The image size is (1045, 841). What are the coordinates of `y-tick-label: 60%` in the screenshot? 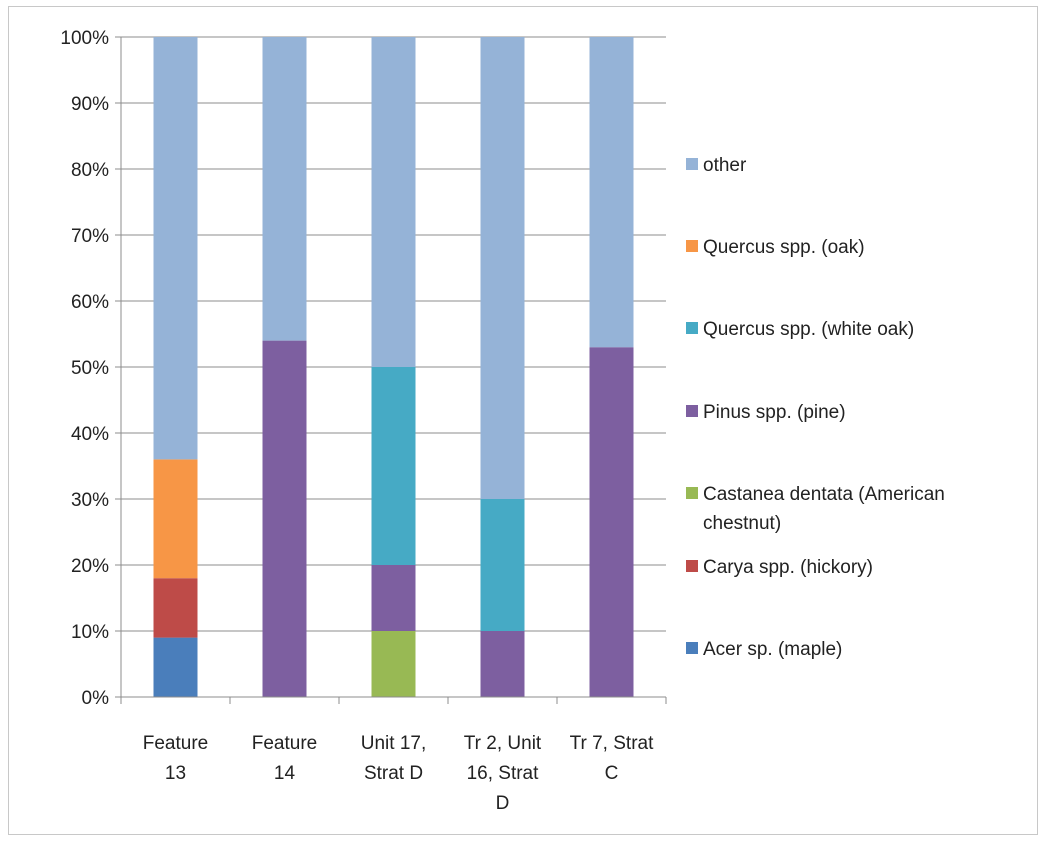 It's located at (90, 302).